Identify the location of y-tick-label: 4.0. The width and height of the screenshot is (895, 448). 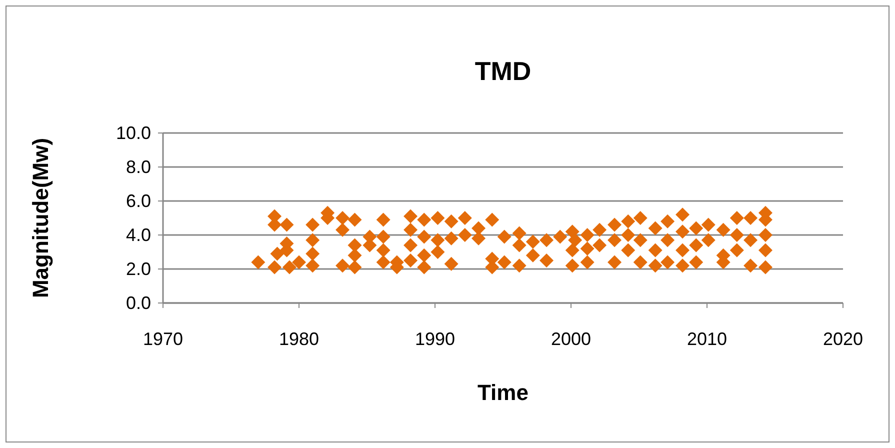
(138, 235).